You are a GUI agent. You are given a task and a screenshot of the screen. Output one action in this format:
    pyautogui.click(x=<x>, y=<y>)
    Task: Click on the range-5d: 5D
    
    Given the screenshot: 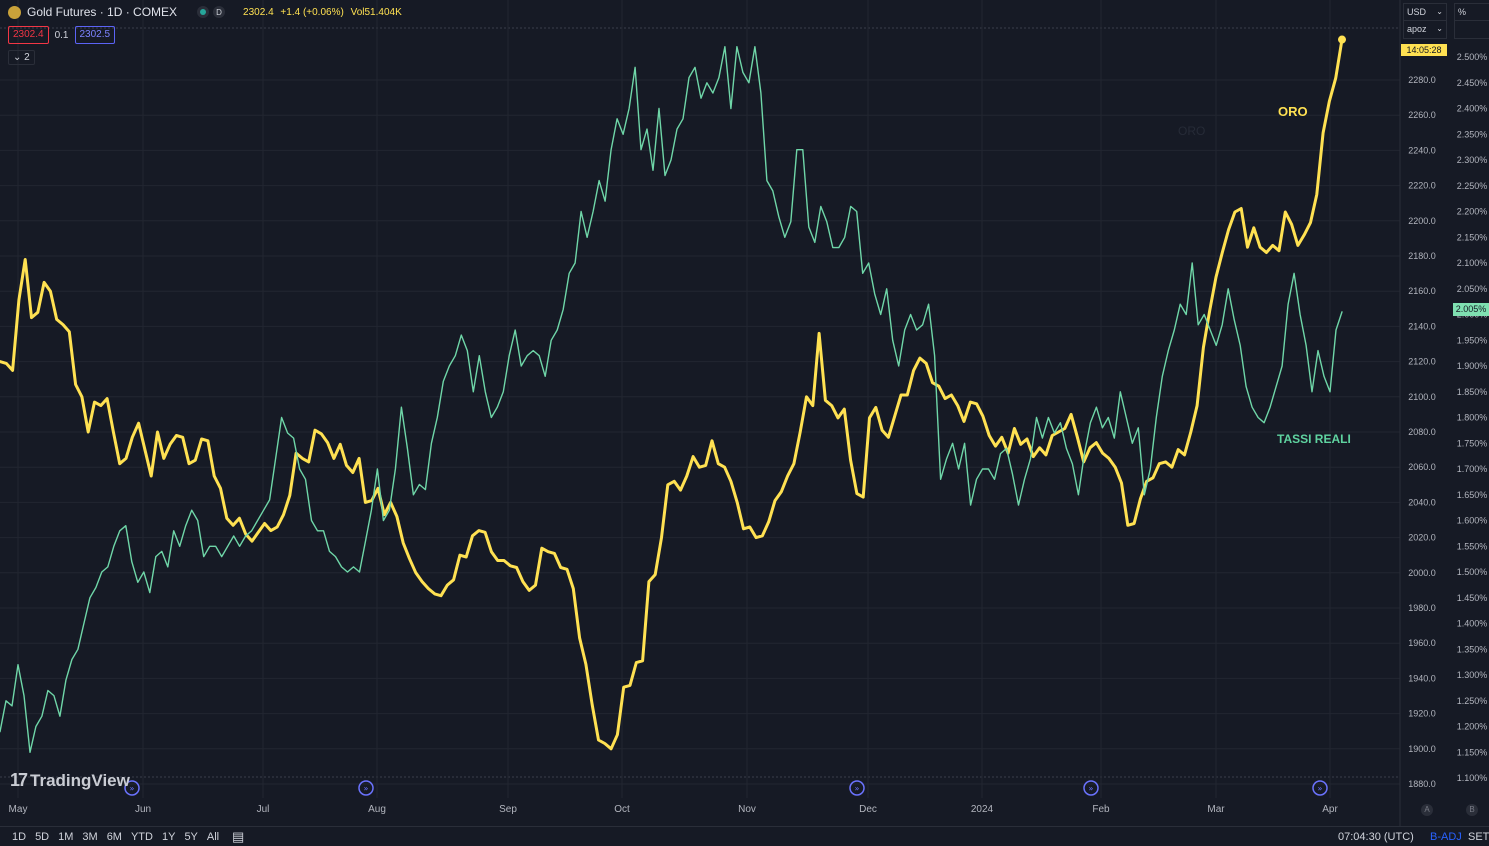 What is the action you would take?
    pyautogui.click(x=42, y=837)
    